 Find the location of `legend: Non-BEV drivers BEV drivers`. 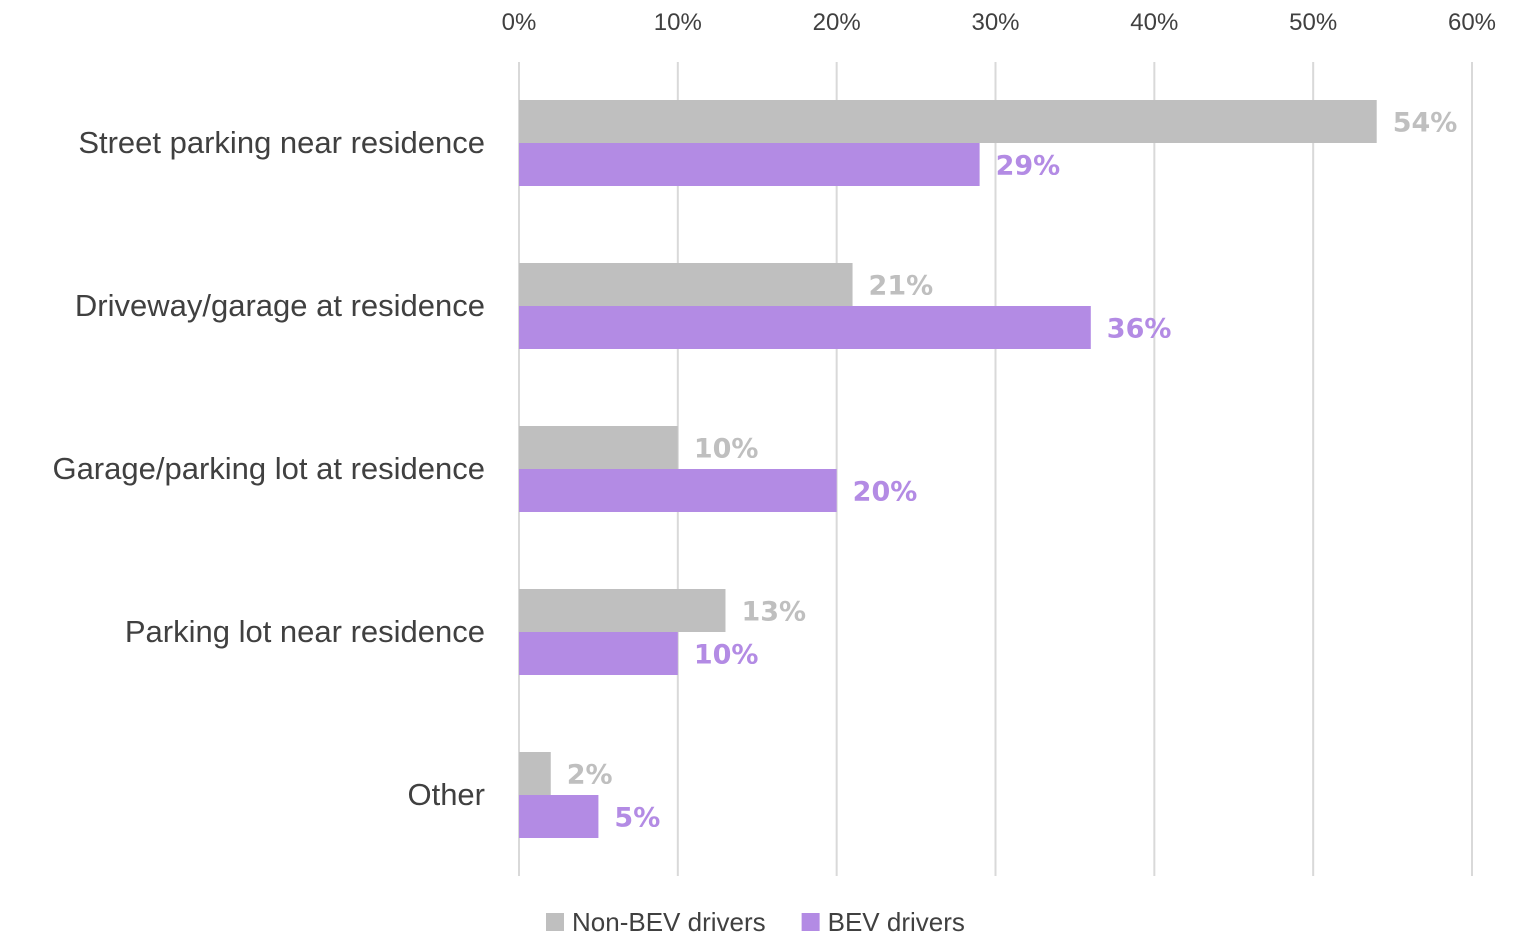

legend: Non-BEV drivers BEV drivers is located at coordinates (755, 922).